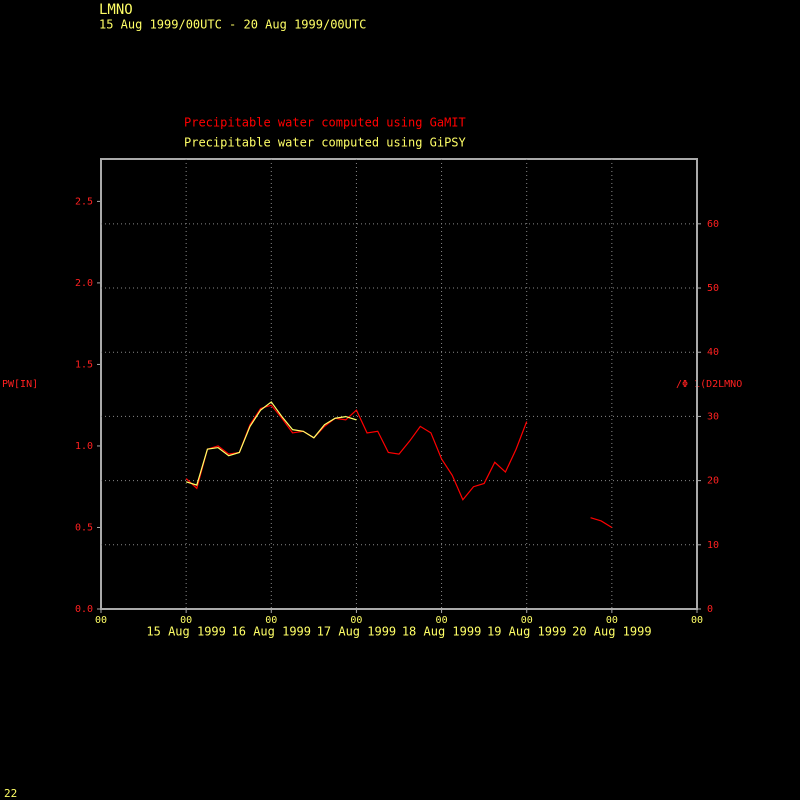 The width and height of the screenshot is (800, 800). What do you see at coordinates (709, 384) in the screenshot?
I see `y2-axis-label: /Φ 1(D2LMNO` at bounding box center [709, 384].